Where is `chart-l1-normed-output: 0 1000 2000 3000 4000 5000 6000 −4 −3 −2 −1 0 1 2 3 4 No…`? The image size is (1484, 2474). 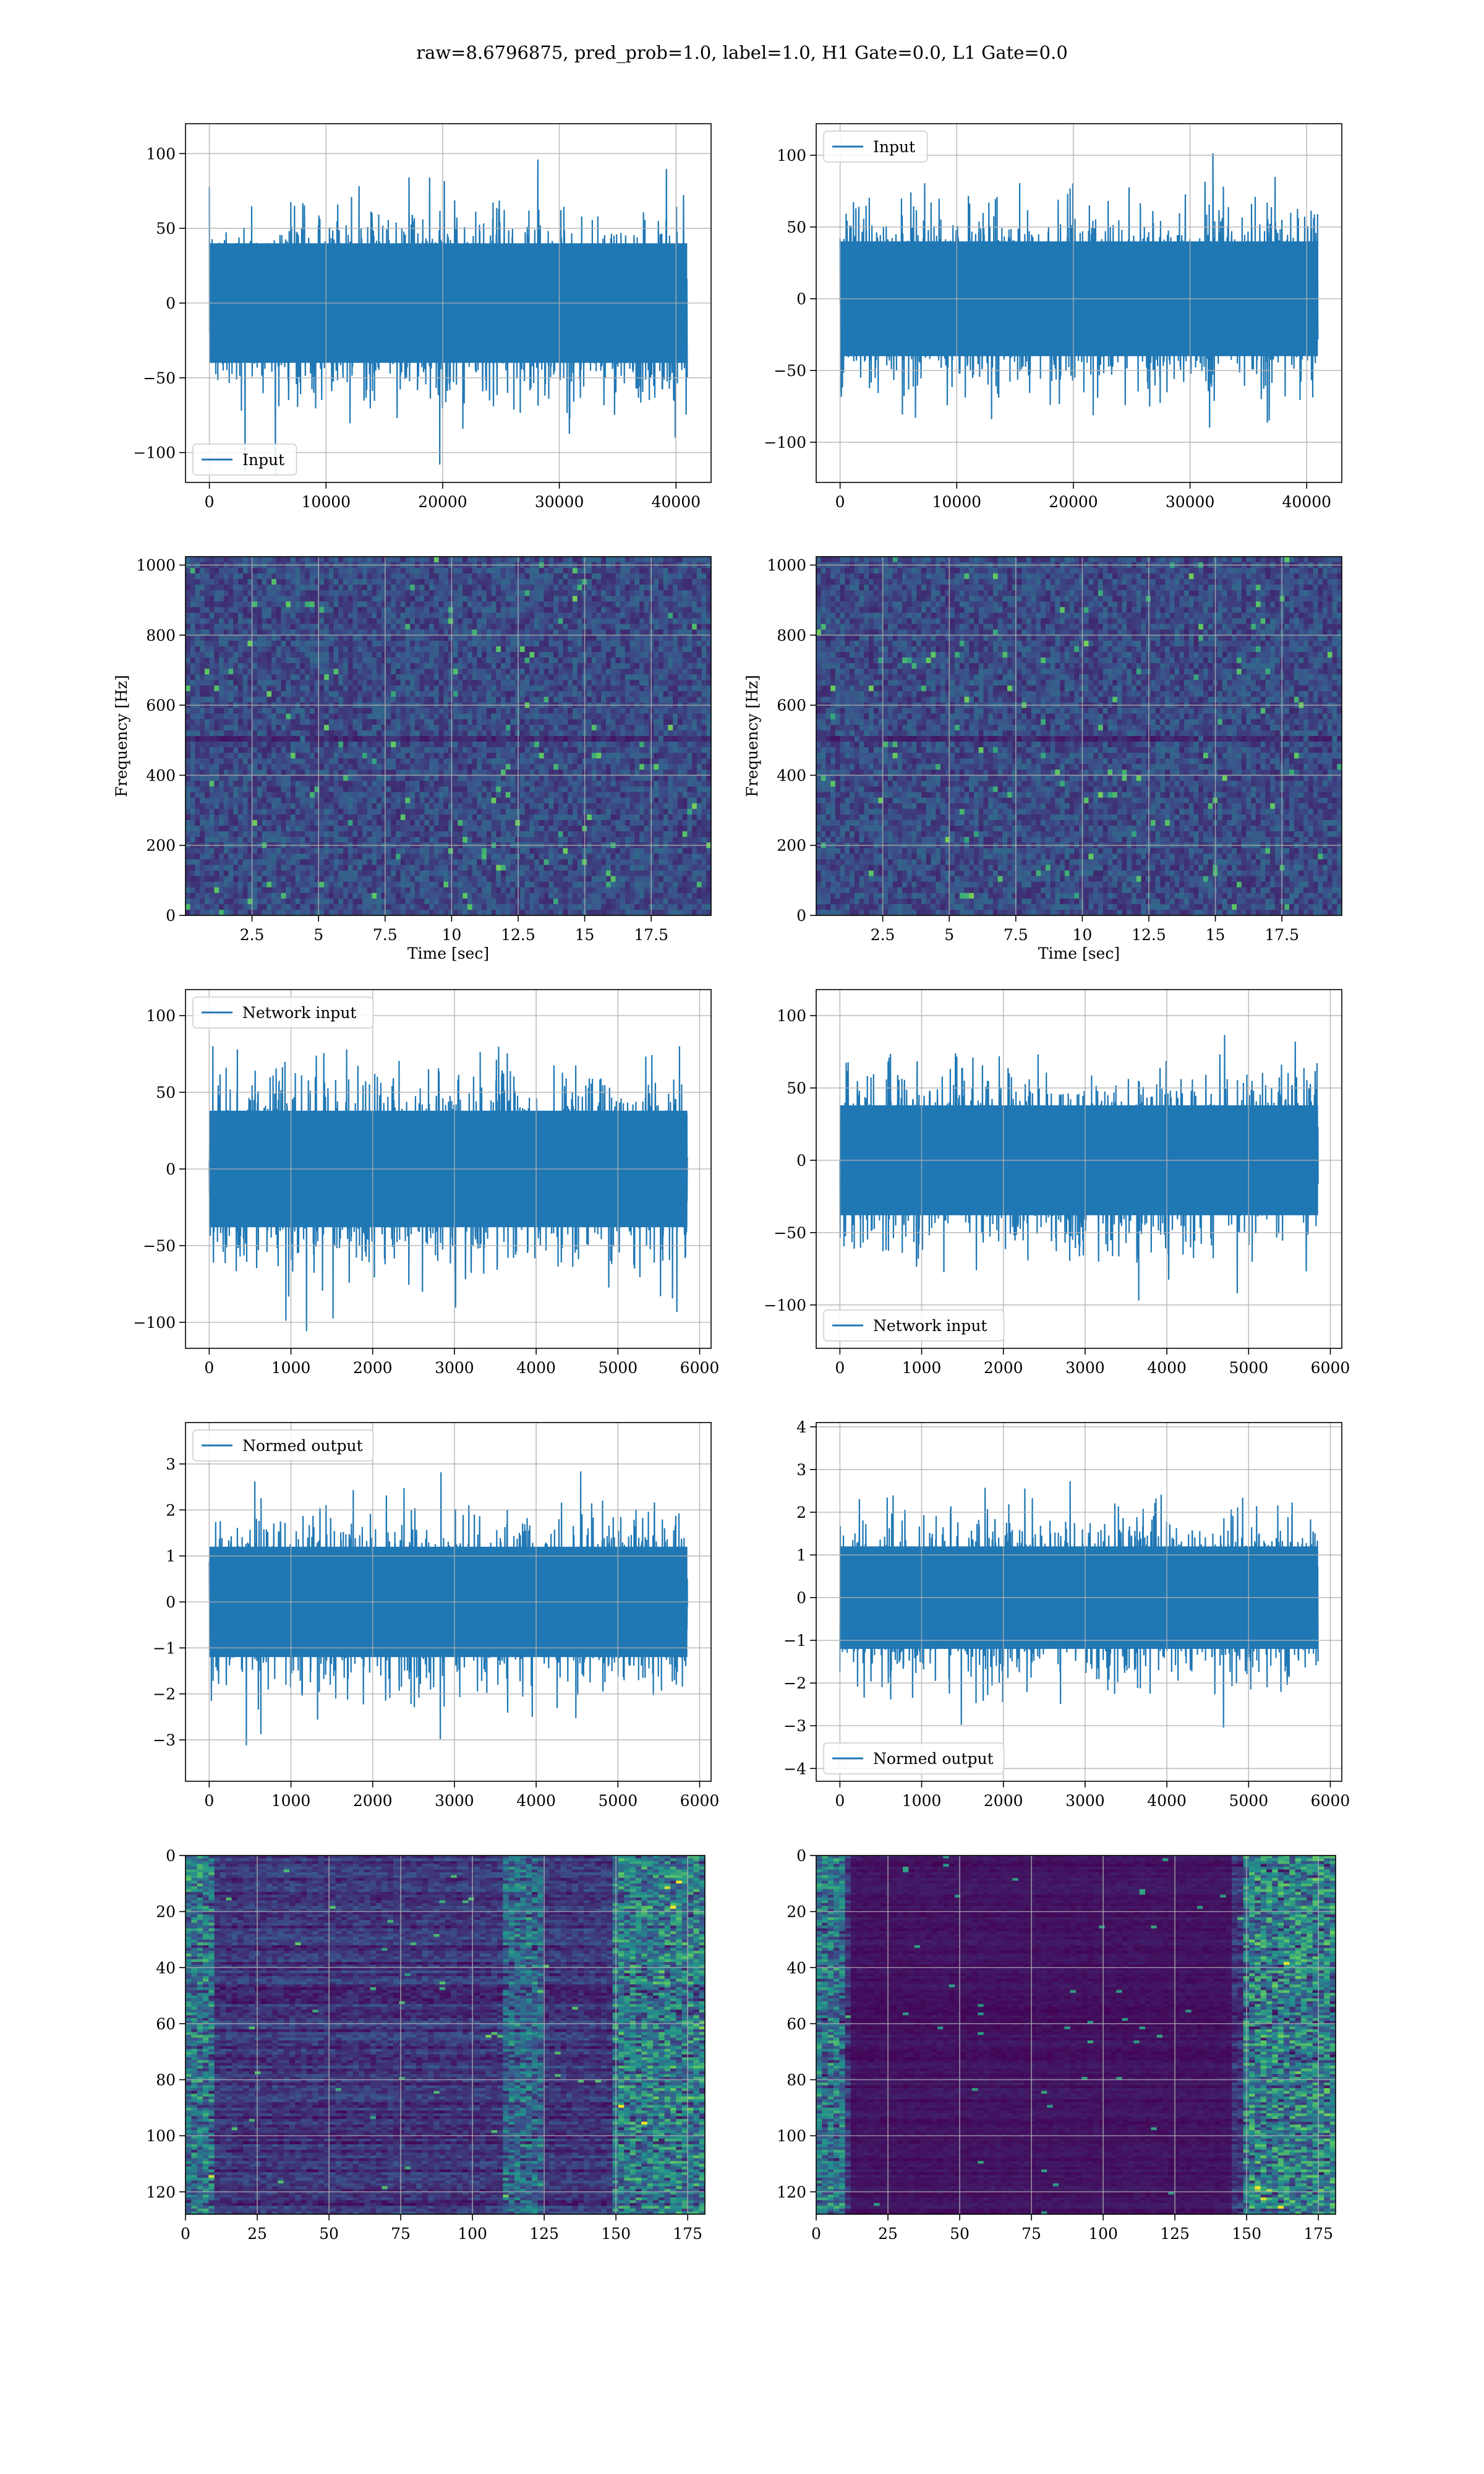 chart-l1-normed-output: 0 1000 2000 3000 4000 5000 6000 −4 −3 −2 −1 0 1 2 3 4 No… is located at coordinates (1066, 1614).